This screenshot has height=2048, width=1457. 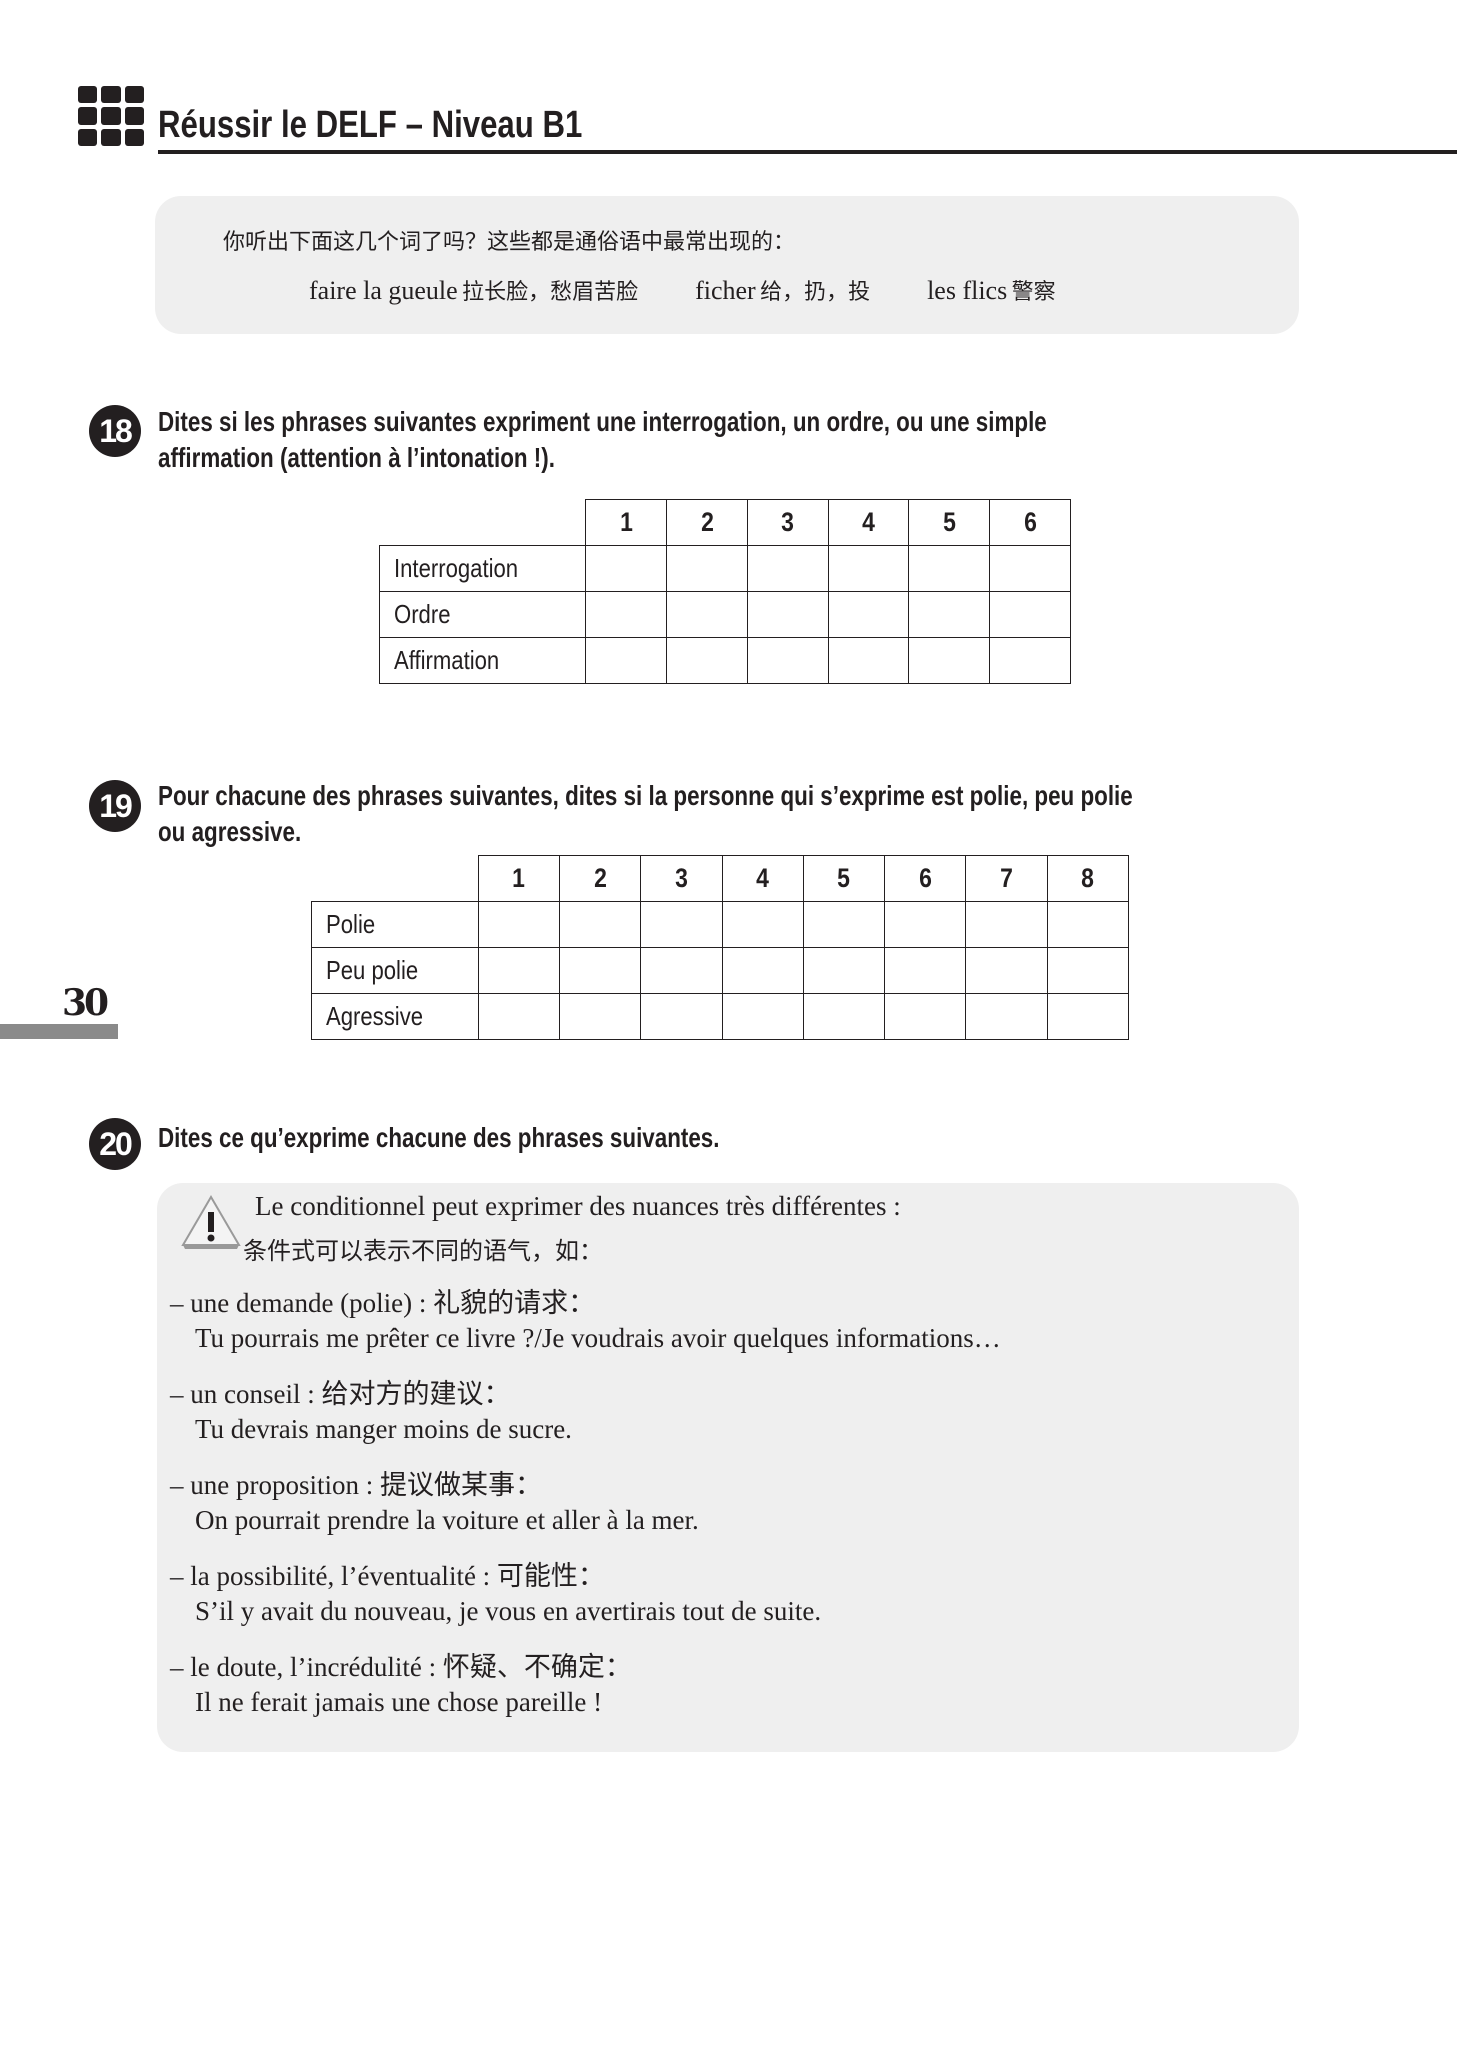 What do you see at coordinates (383, 290) in the screenshot?
I see `term-fr: faire la gueule` at bounding box center [383, 290].